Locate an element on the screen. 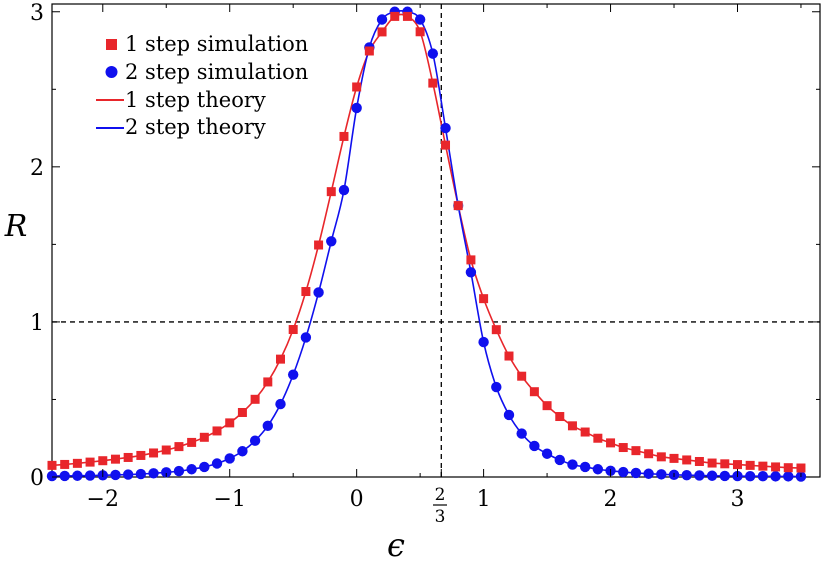  legend-label-1-step-simulation: 1 step simulation is located at coordinates (216, 44).